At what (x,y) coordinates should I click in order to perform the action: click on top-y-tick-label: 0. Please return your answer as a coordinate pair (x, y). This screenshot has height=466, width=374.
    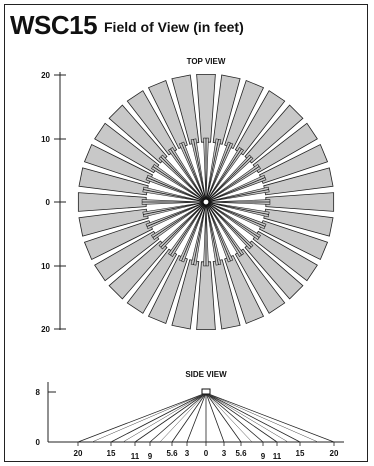
    Looking at the image, I should click on (48, 202).